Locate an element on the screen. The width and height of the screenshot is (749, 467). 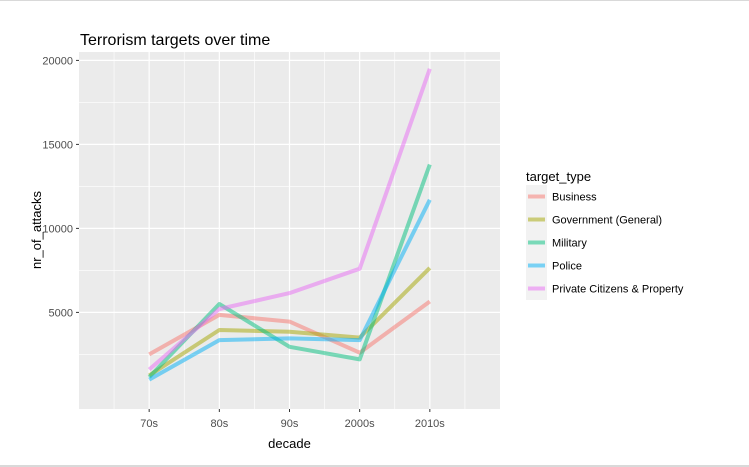
x-axis: 70s 80s 90s 2000s 2010s is located at coordinates (292, 419).